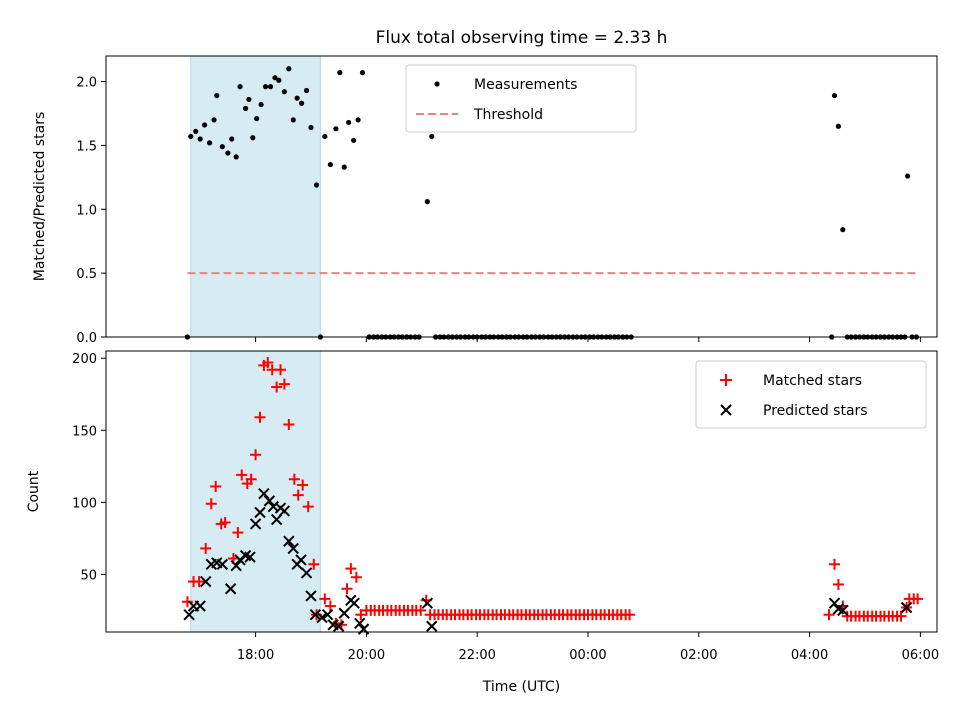  What do you see at coordinates (255, 491) in the screenshot?
I see `bottom-shaded-span` at bounding box center [255, 491].